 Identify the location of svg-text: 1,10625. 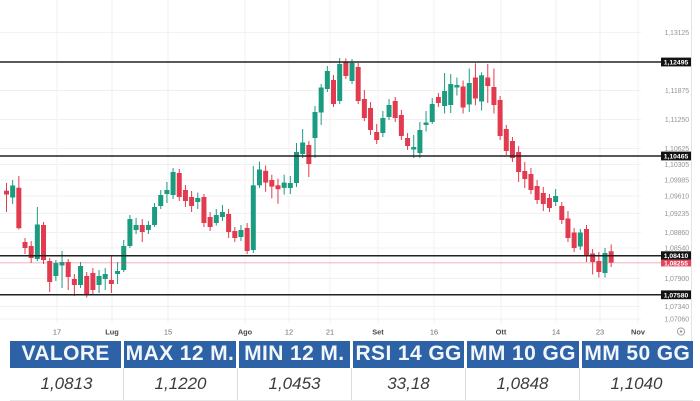
(676, 149).